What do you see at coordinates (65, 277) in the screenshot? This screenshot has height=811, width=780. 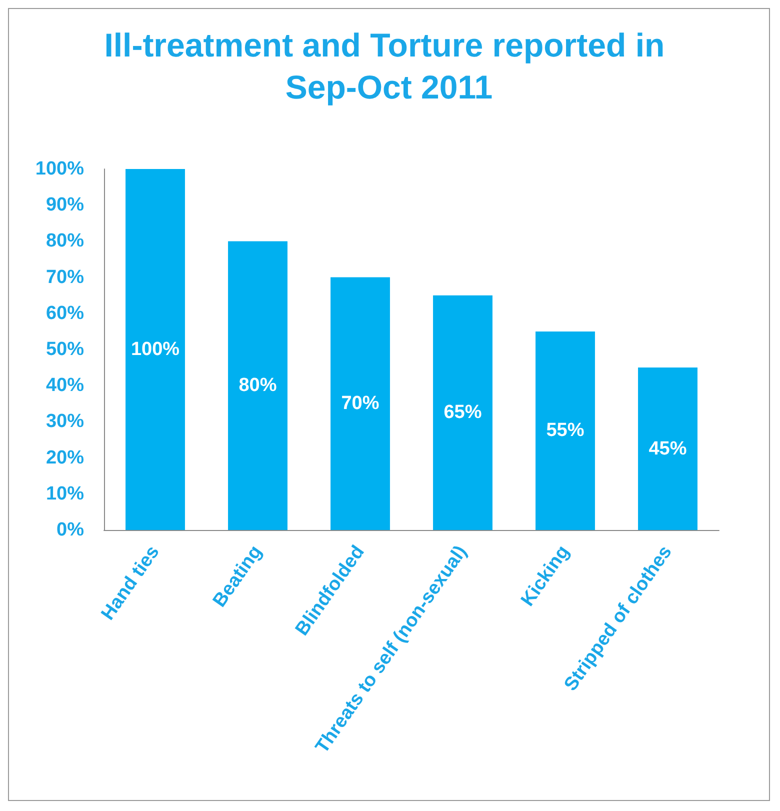 I see `y-tick-label: 70%` at bounding box center [65, 277].